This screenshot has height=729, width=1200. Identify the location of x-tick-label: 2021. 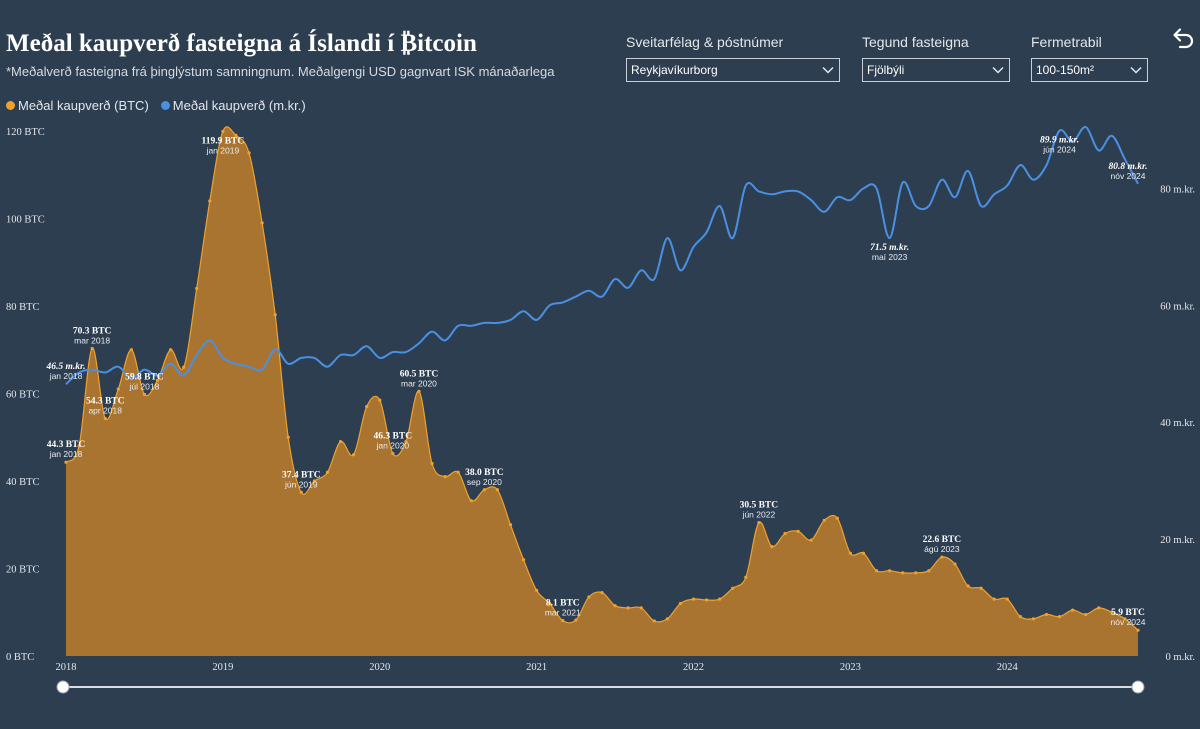
(536, 667).